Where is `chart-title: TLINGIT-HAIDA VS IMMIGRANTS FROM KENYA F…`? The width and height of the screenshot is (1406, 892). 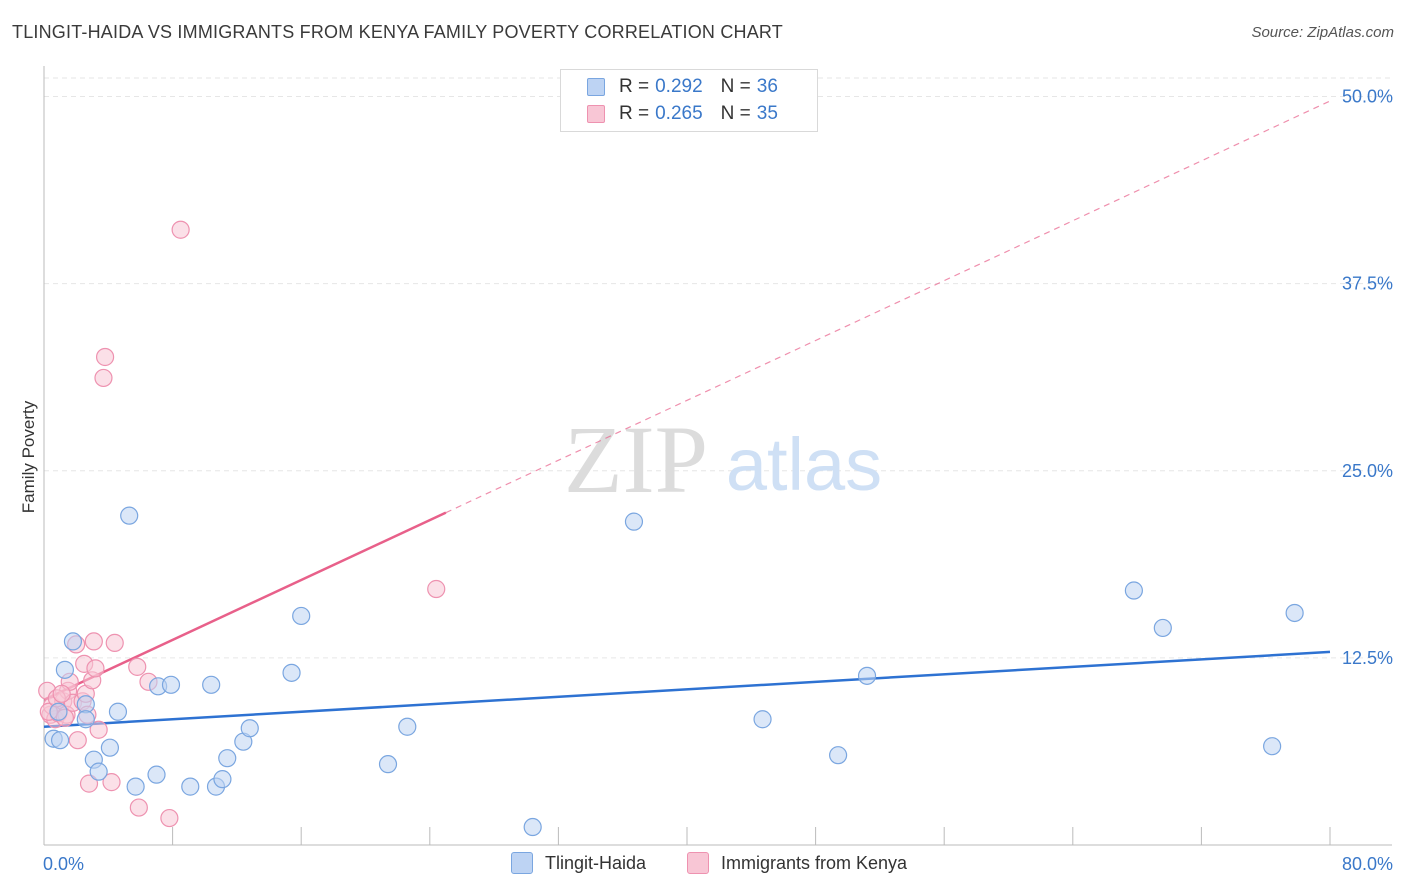 chart-title: TLINGIT-HAIDA VS IMMIGRANTS FROM KENYA F… is located at coordinates (397, 32).